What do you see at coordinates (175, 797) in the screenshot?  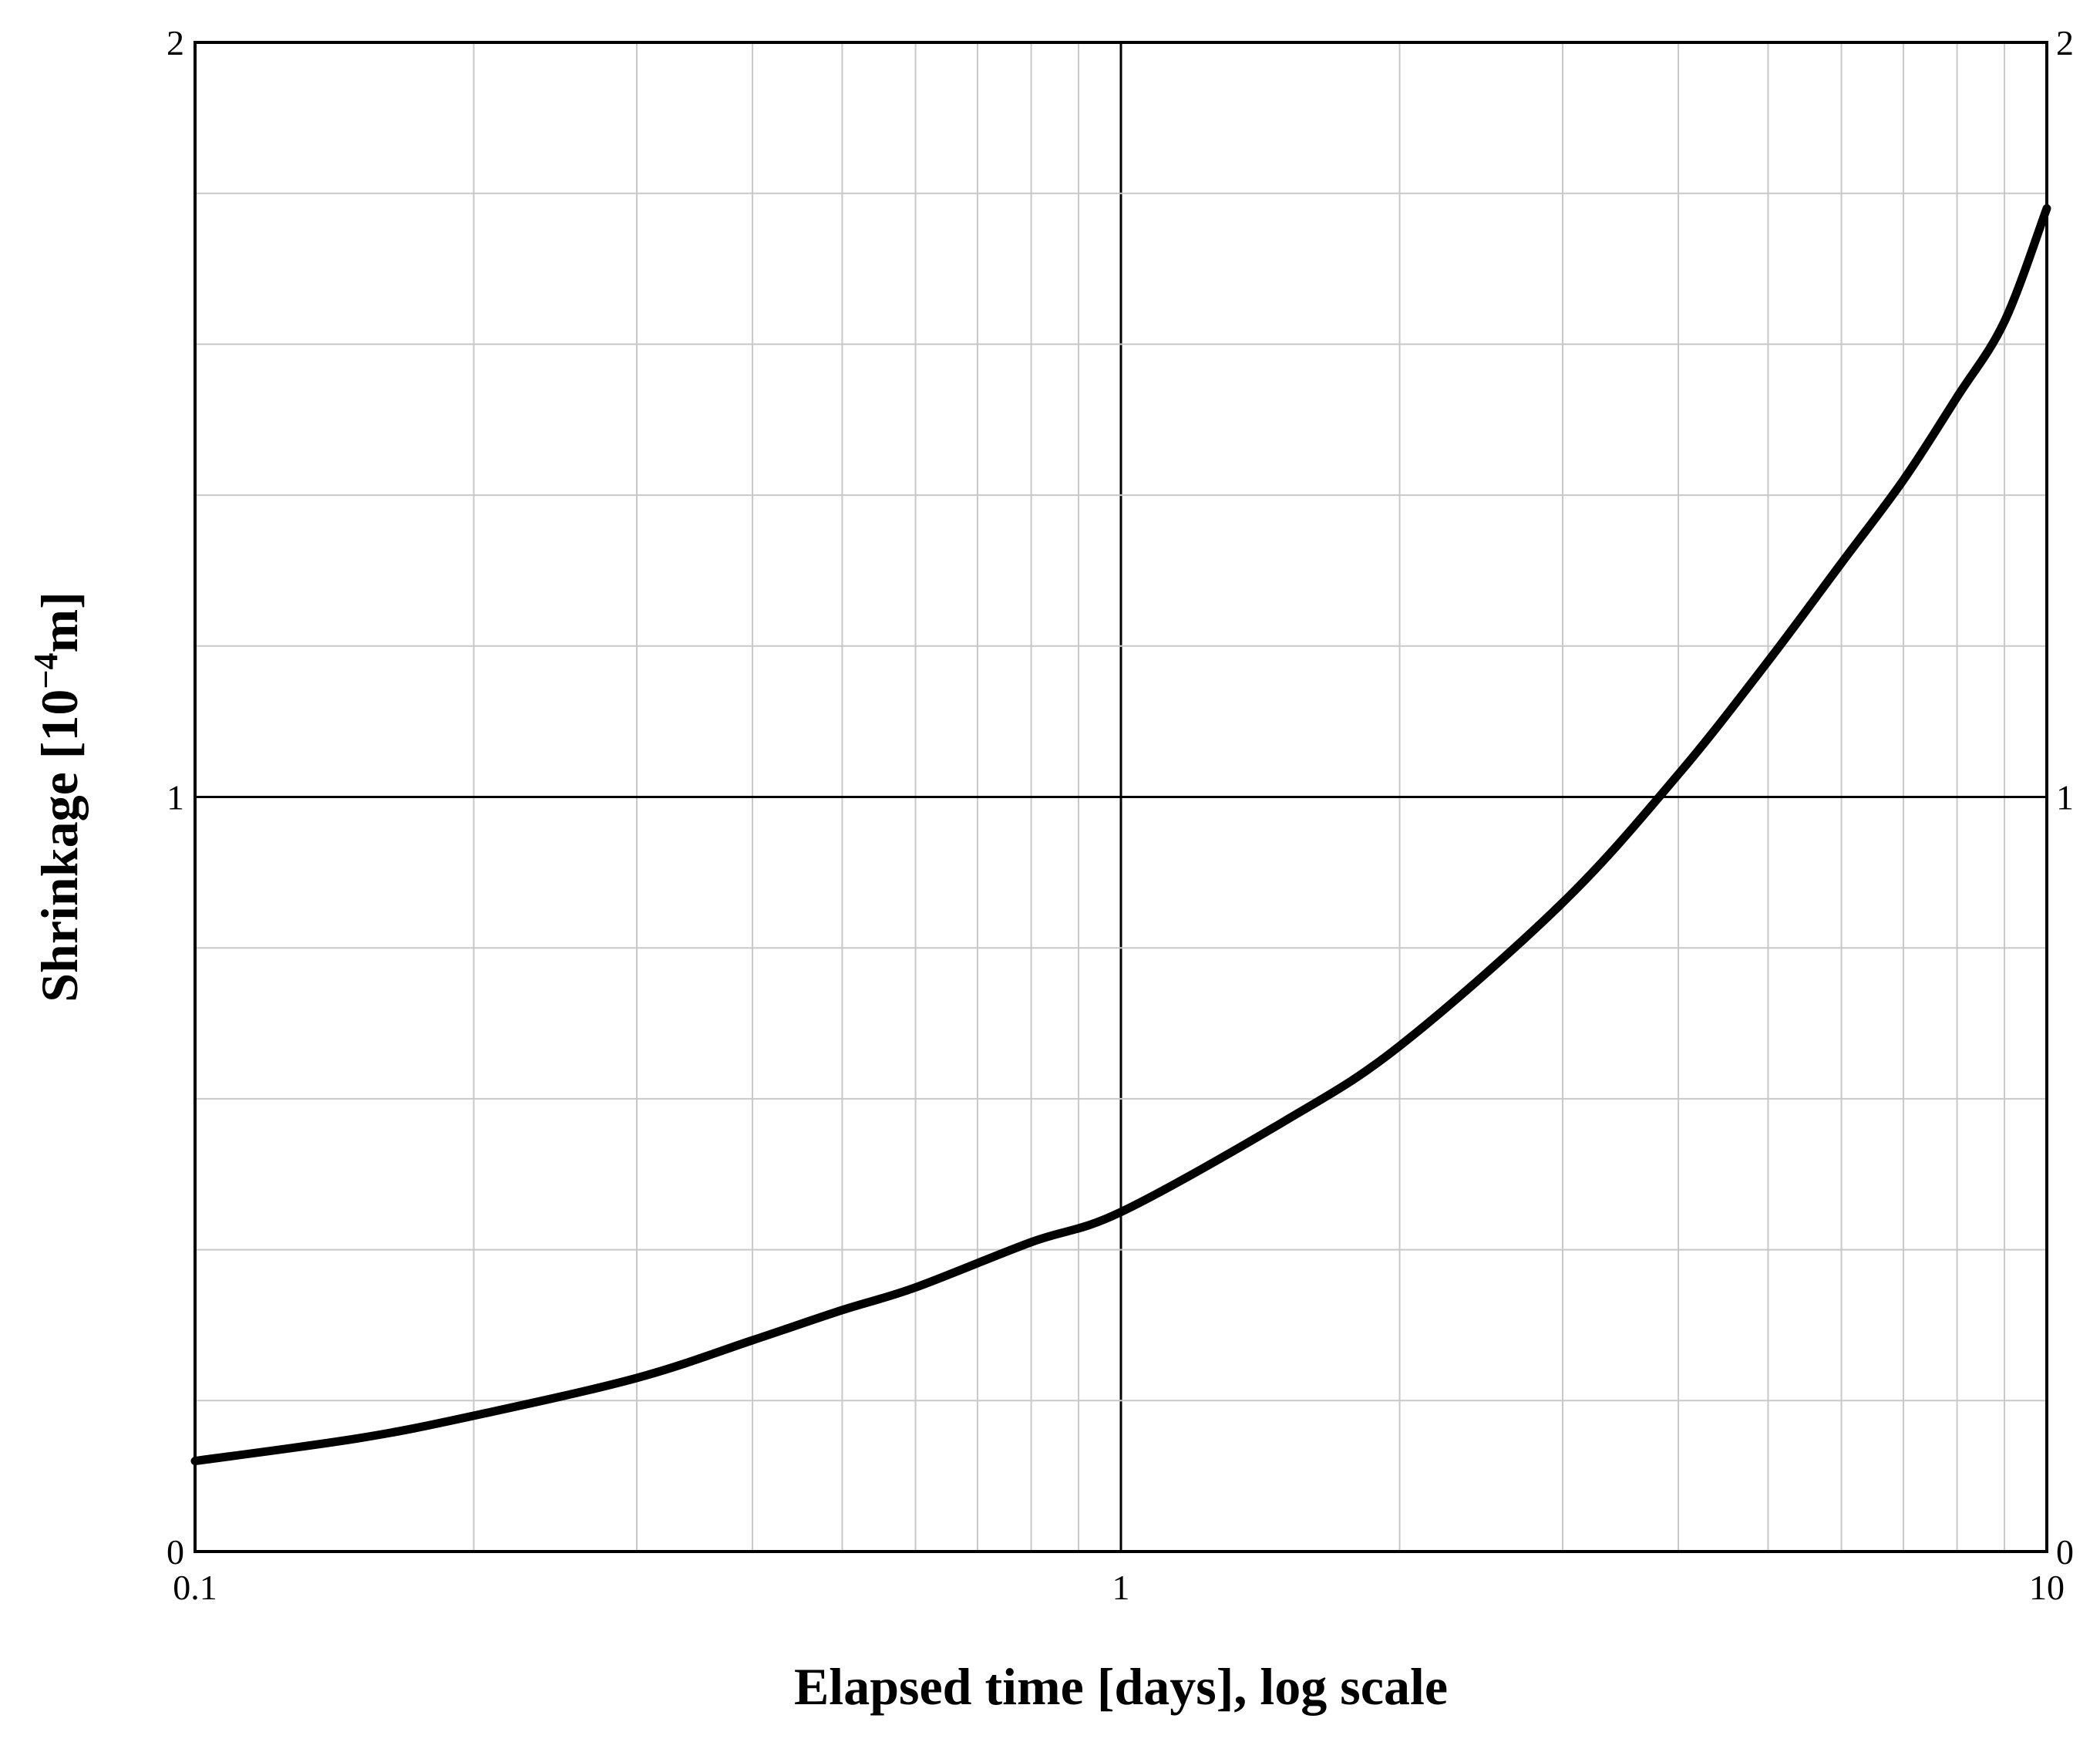 I see `y-tick-label-left: 1` at bounding box center [175, 797].